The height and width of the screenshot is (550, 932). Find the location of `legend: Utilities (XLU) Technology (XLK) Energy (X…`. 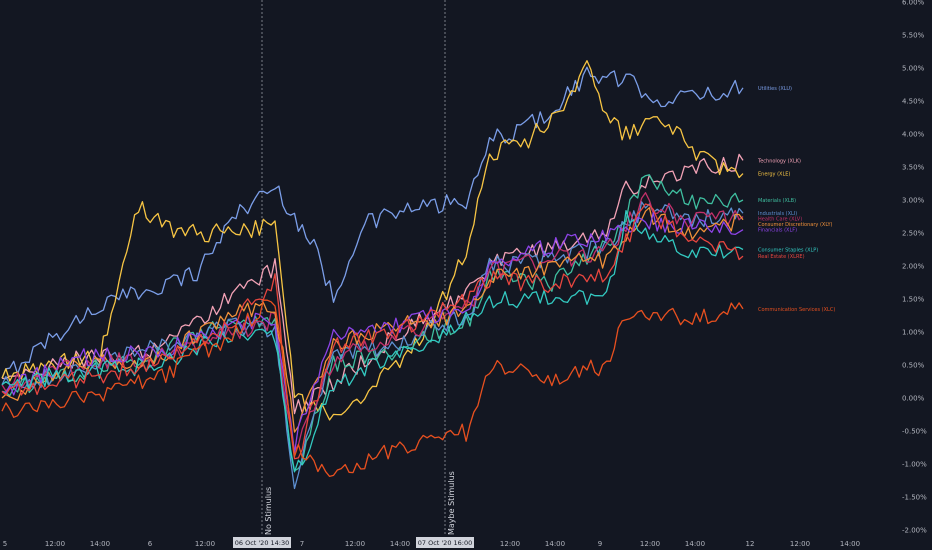

legend: Utilities (XLU) Technology (XLK) Energy (X… is located at coordinates (796, 199).